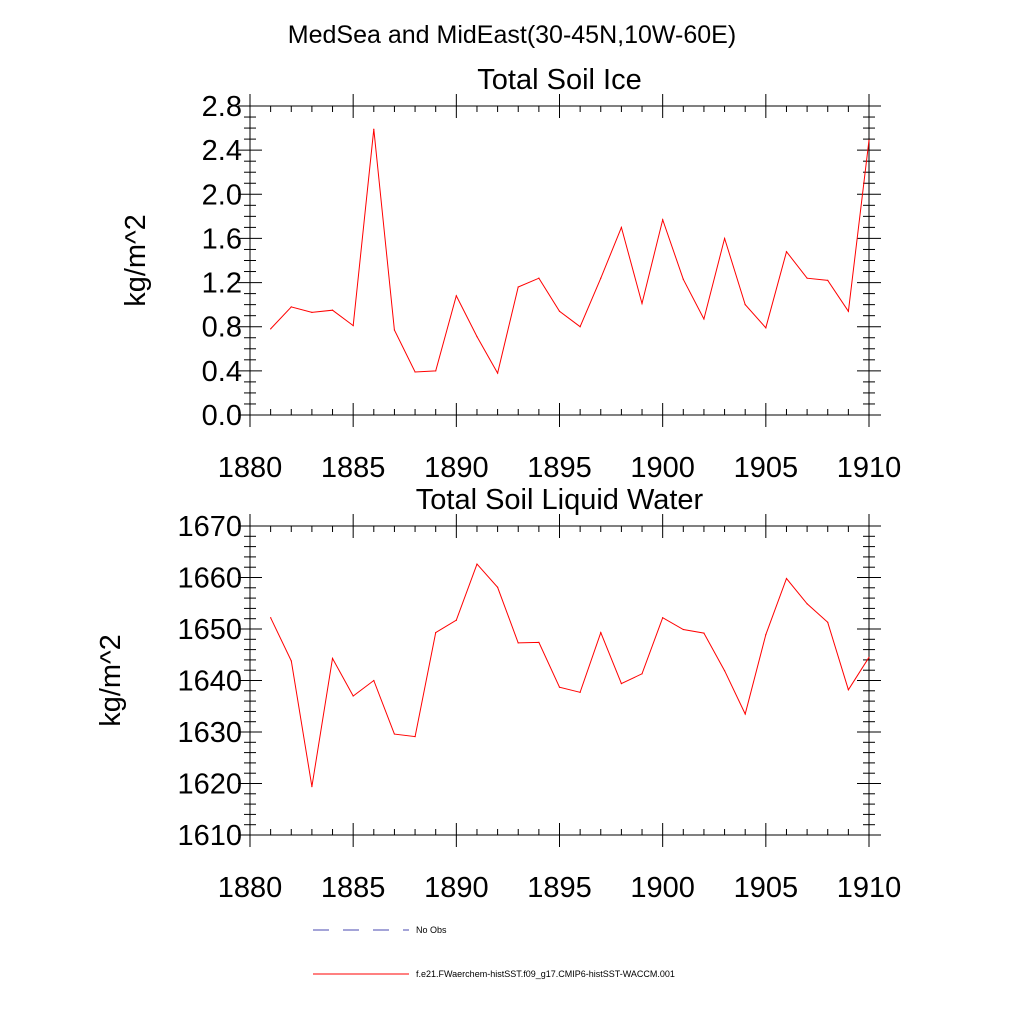 Image resolution: width=1024 pixels, height=1024 pixels. What do you see at coordinates (222, 372) in the screenshot?
I see `y-tick-label: 0.4` at bounding box center [222, 372].